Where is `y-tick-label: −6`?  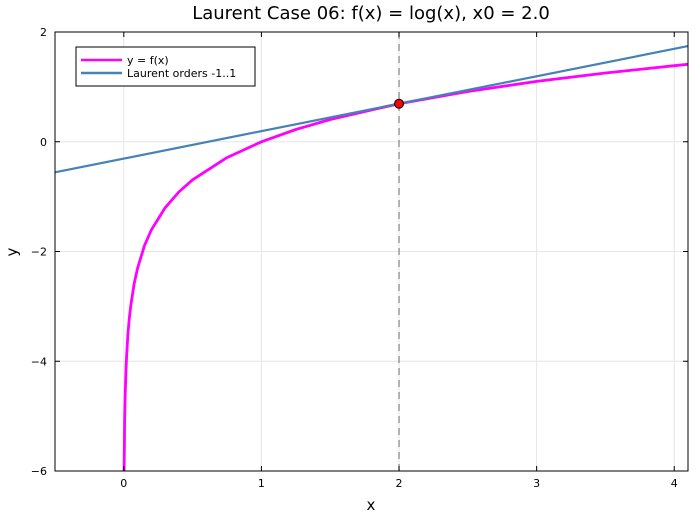 y-tick-label: −6 is located at coordinates (39, 471).